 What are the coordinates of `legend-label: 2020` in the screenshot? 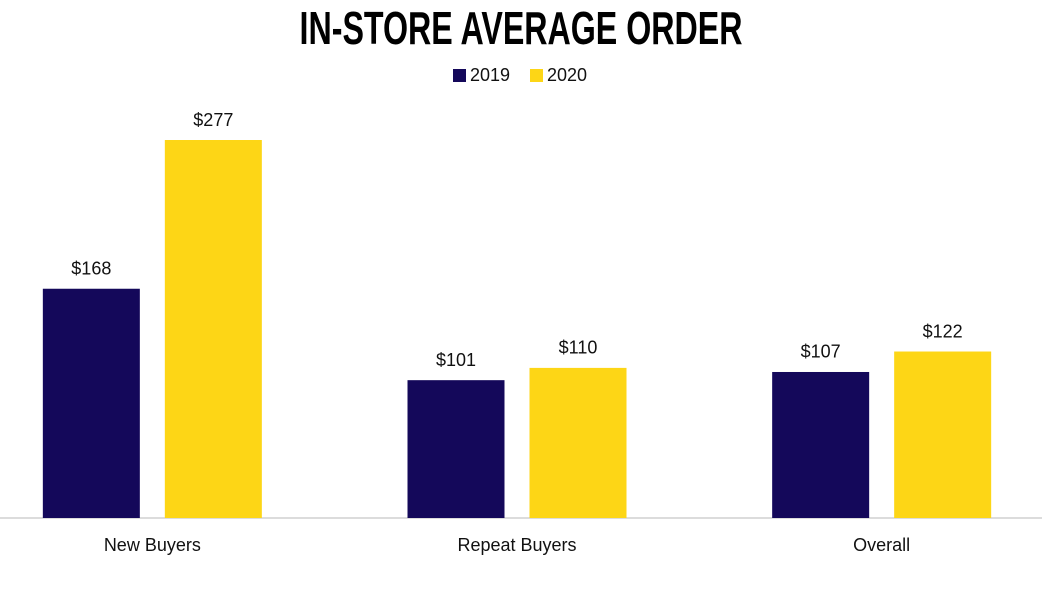 It's located at (567, 75).